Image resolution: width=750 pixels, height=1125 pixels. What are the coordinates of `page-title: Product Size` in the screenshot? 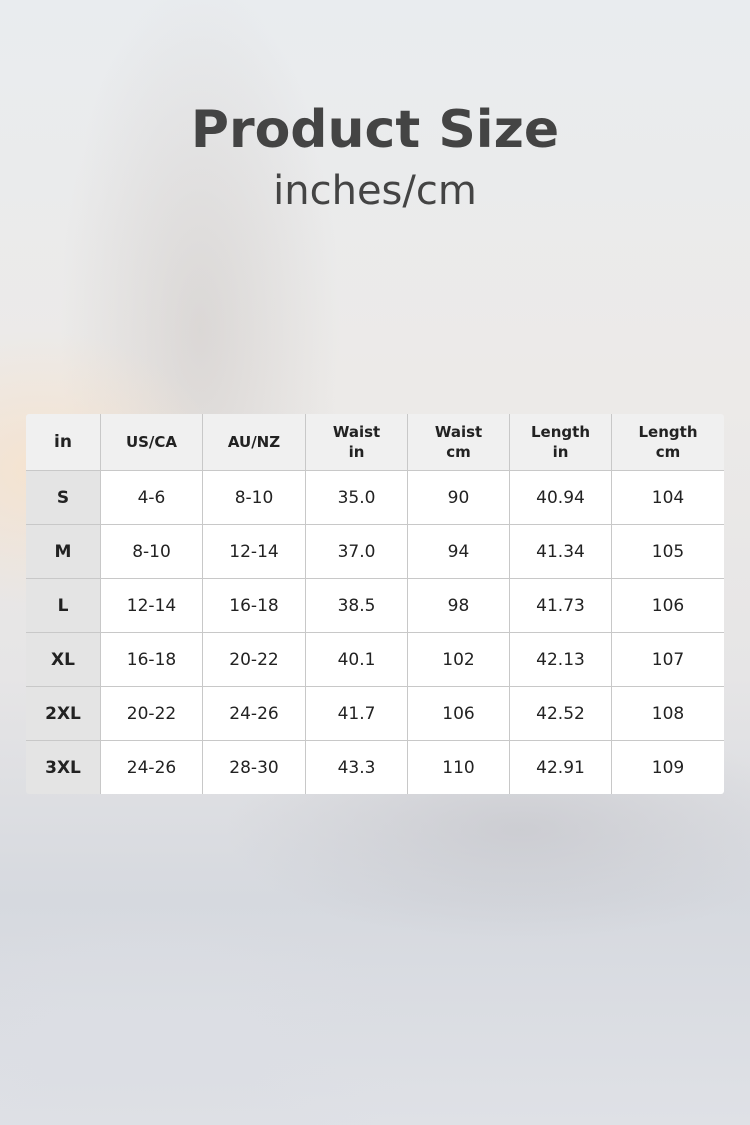 It's located at (375, 130).